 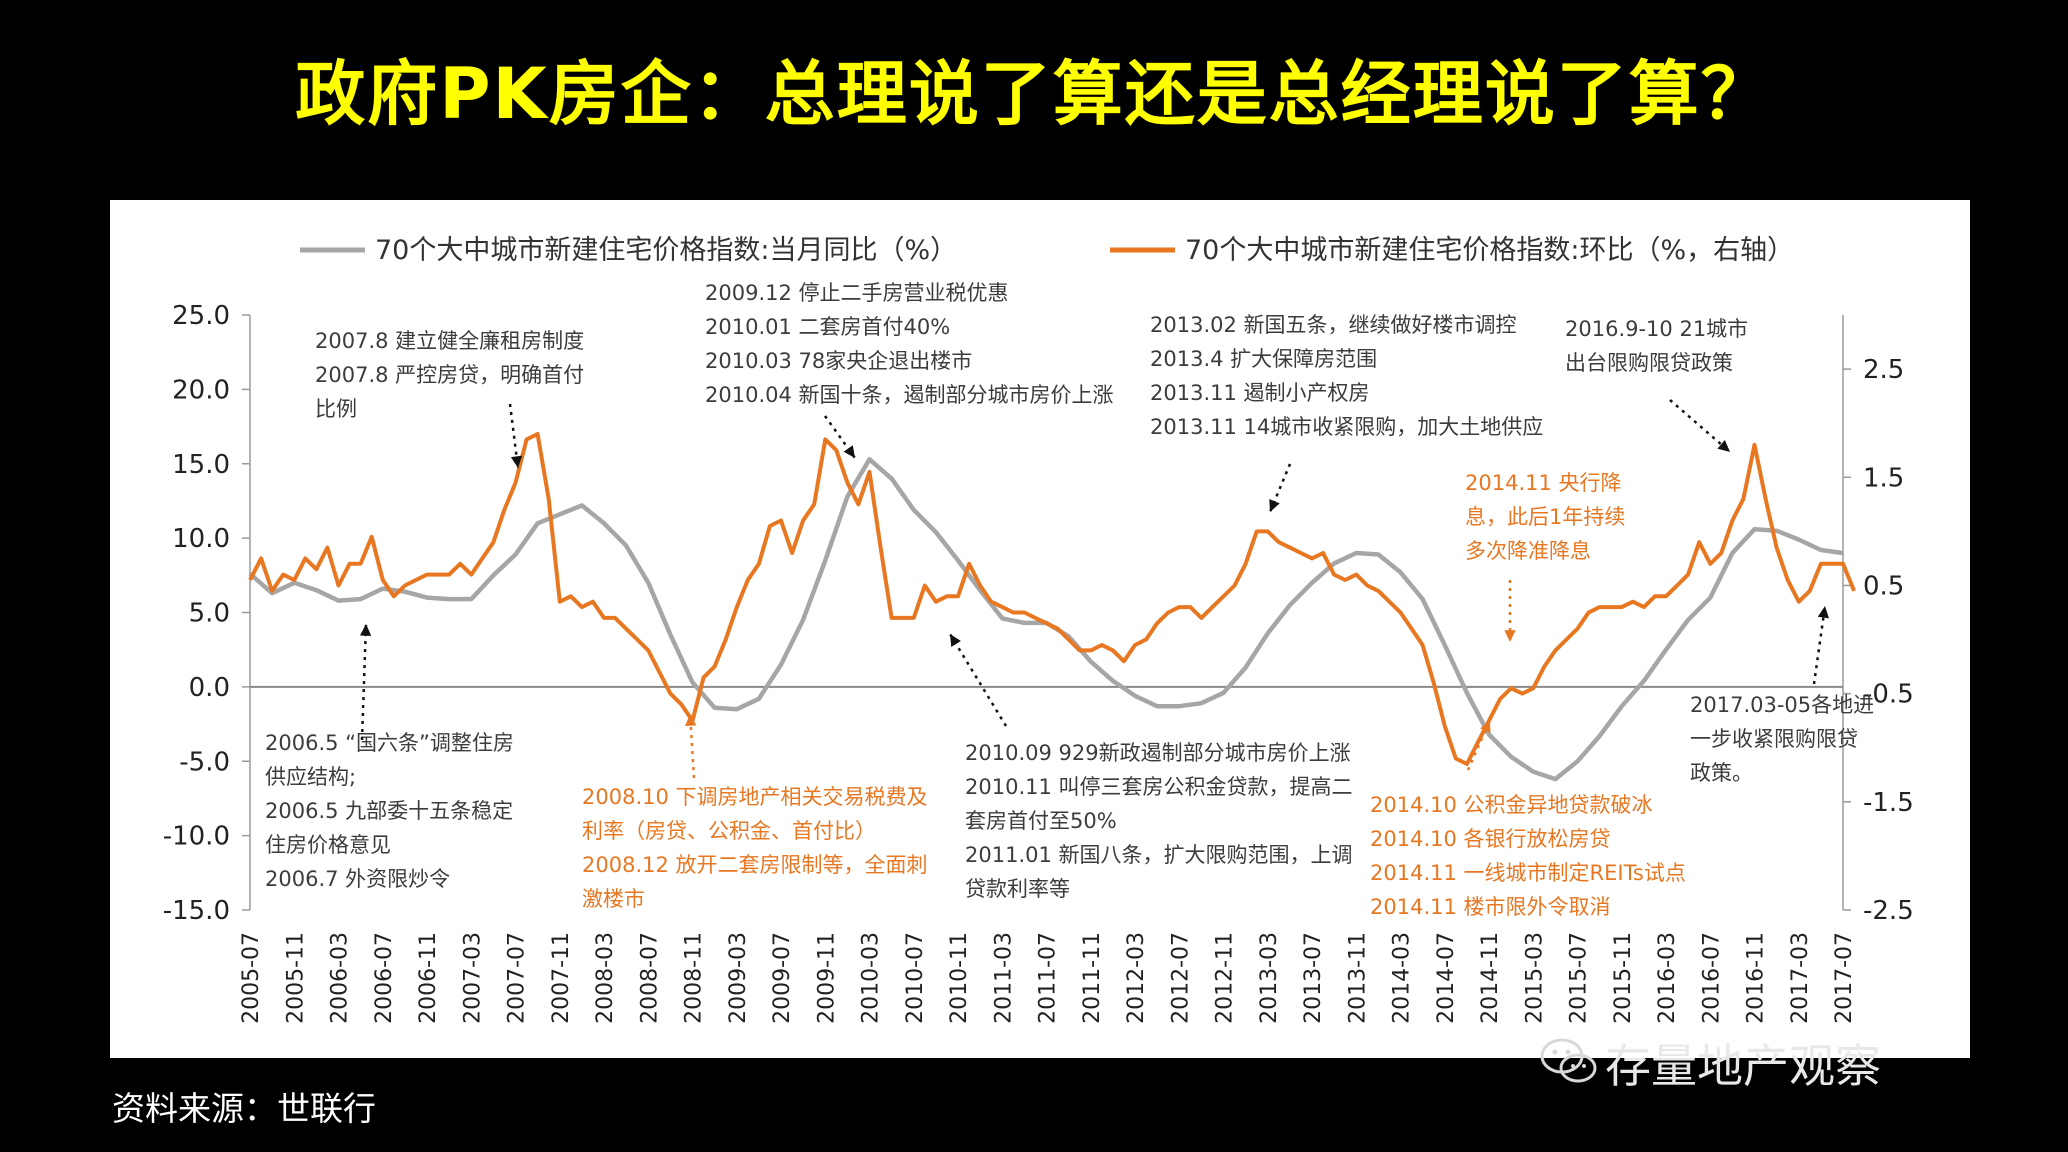 I want to click on x-axis-tick-label: 2015-07, so click(x=1579, y=978).